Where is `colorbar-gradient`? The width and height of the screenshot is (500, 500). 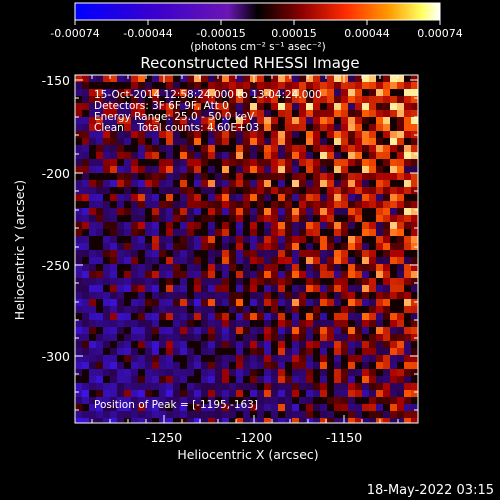 colorbar-gradient is located at coordinates (257, 11).